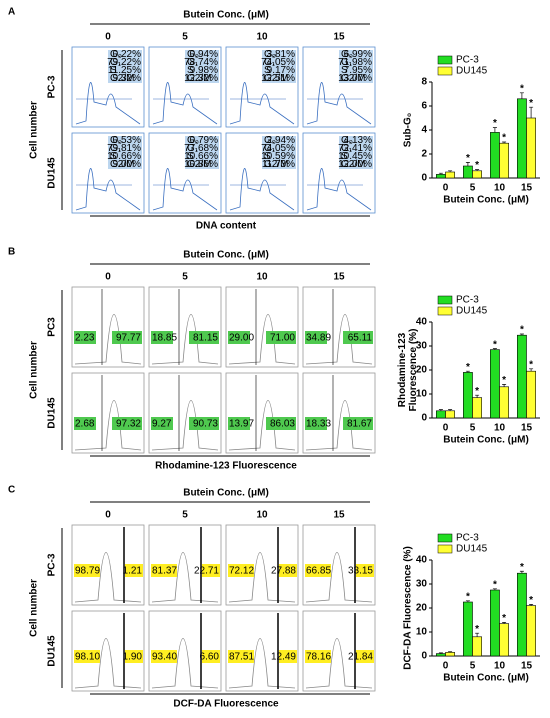 This screenshot has width=550, height=718. Describe the element at coordinates (34, 370) in the screenshot. I see `cell-number: Cell number` at that location.